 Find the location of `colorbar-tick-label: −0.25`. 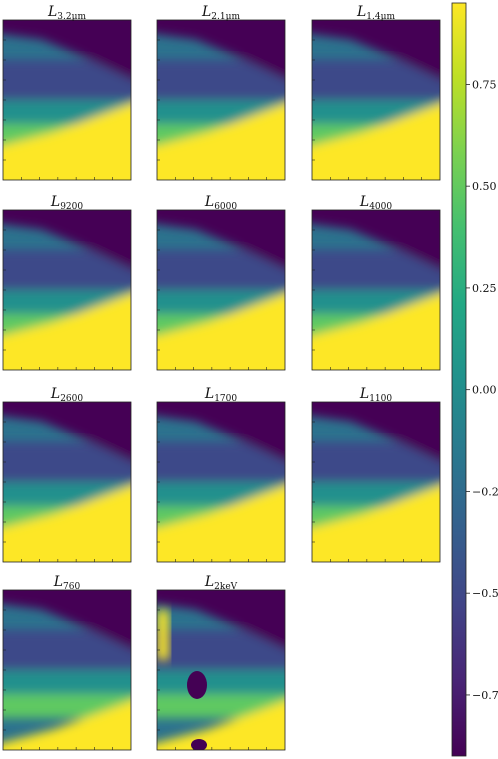

colorbar-tick-label: −0.25 is located at coordinates (485, 491).